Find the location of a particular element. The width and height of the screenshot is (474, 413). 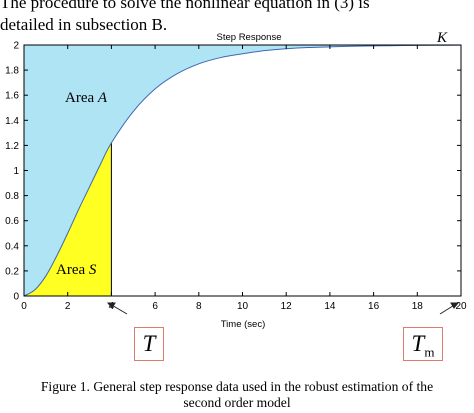

x-tick-label: 14 is located at coordinates (330, 306).